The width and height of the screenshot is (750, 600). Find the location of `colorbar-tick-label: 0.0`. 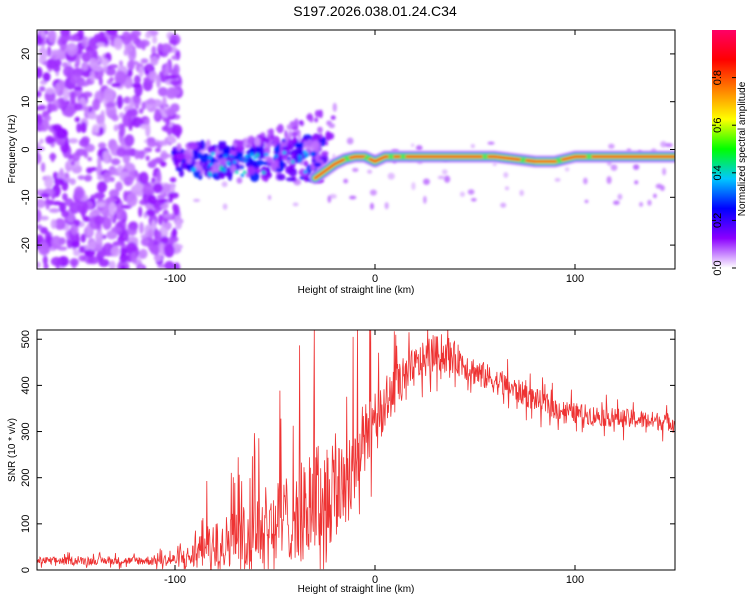

colorbar-tick-label: 0.0 is located at coordinates (718, 267).